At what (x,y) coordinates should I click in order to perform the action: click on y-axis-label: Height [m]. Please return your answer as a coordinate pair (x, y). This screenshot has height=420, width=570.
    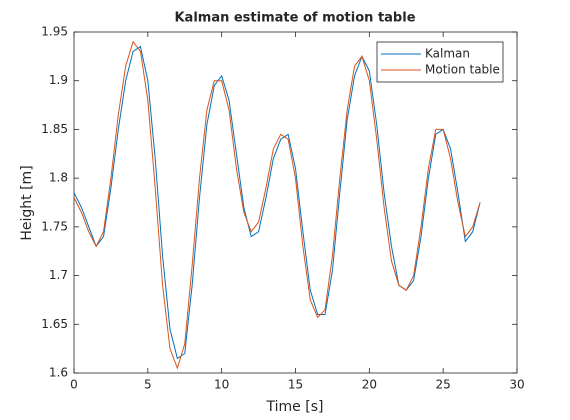
    Looking at the image, I should click on (27, 202).